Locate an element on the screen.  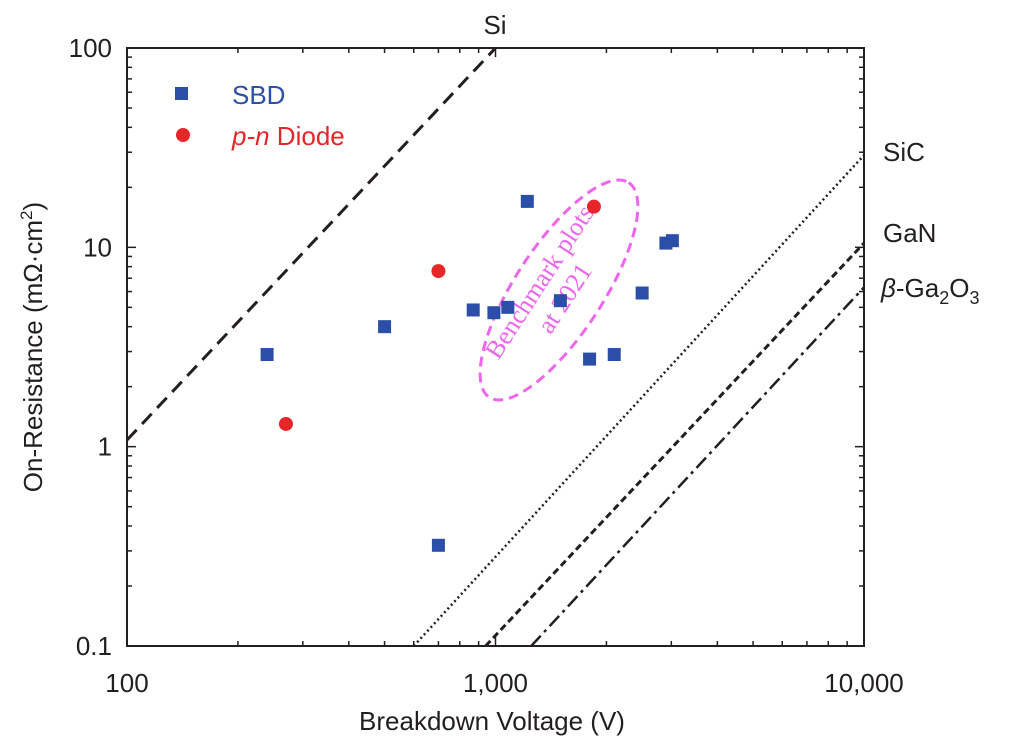
legend-pn-italic: p-n is located at coordinates (250, 136).